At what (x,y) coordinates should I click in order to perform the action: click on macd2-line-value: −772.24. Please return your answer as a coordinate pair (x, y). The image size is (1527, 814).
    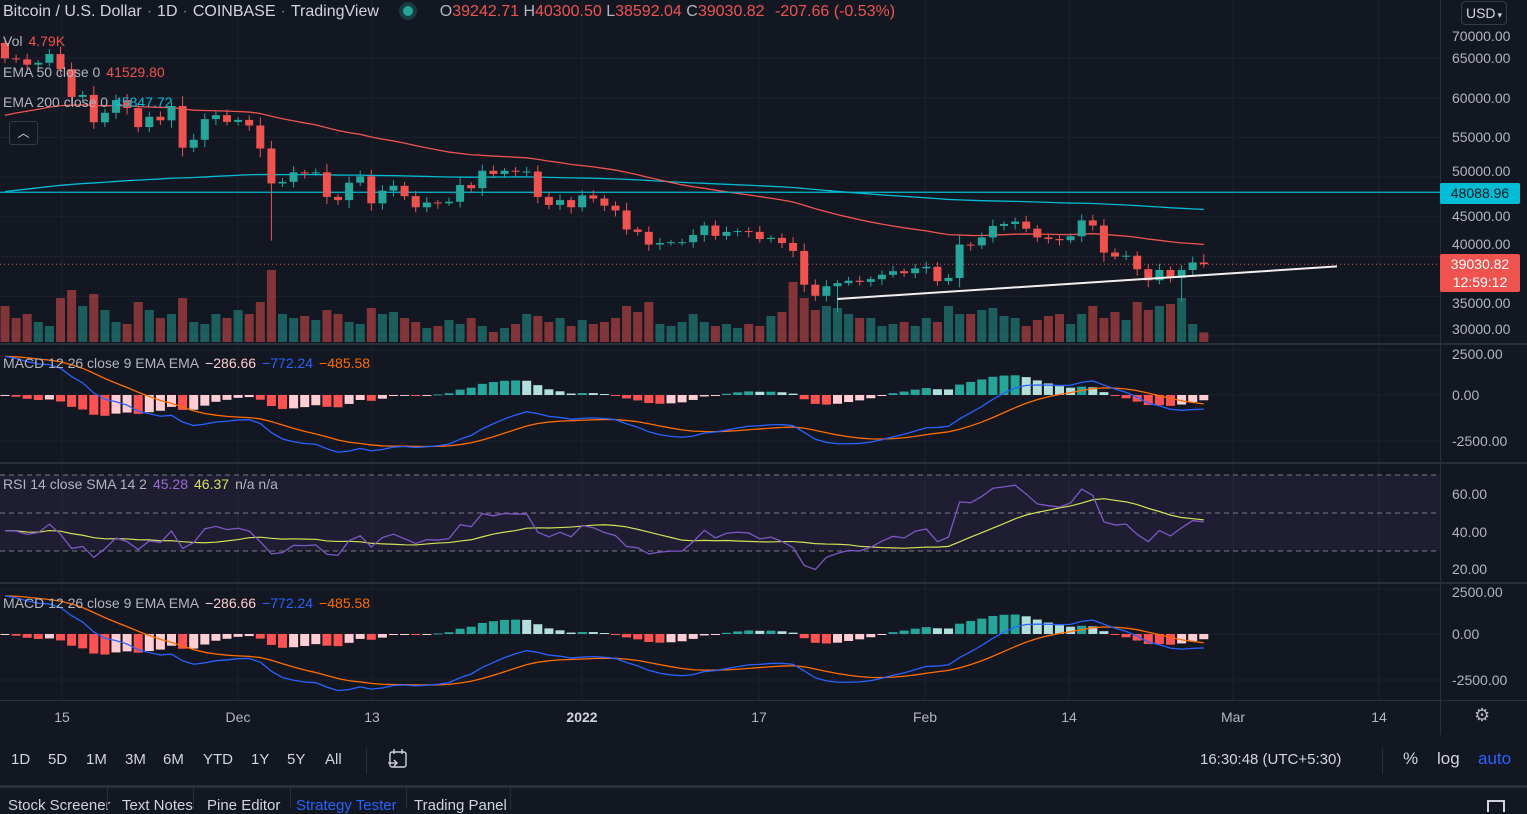
    Looking at the image, I should click on (288, 603).